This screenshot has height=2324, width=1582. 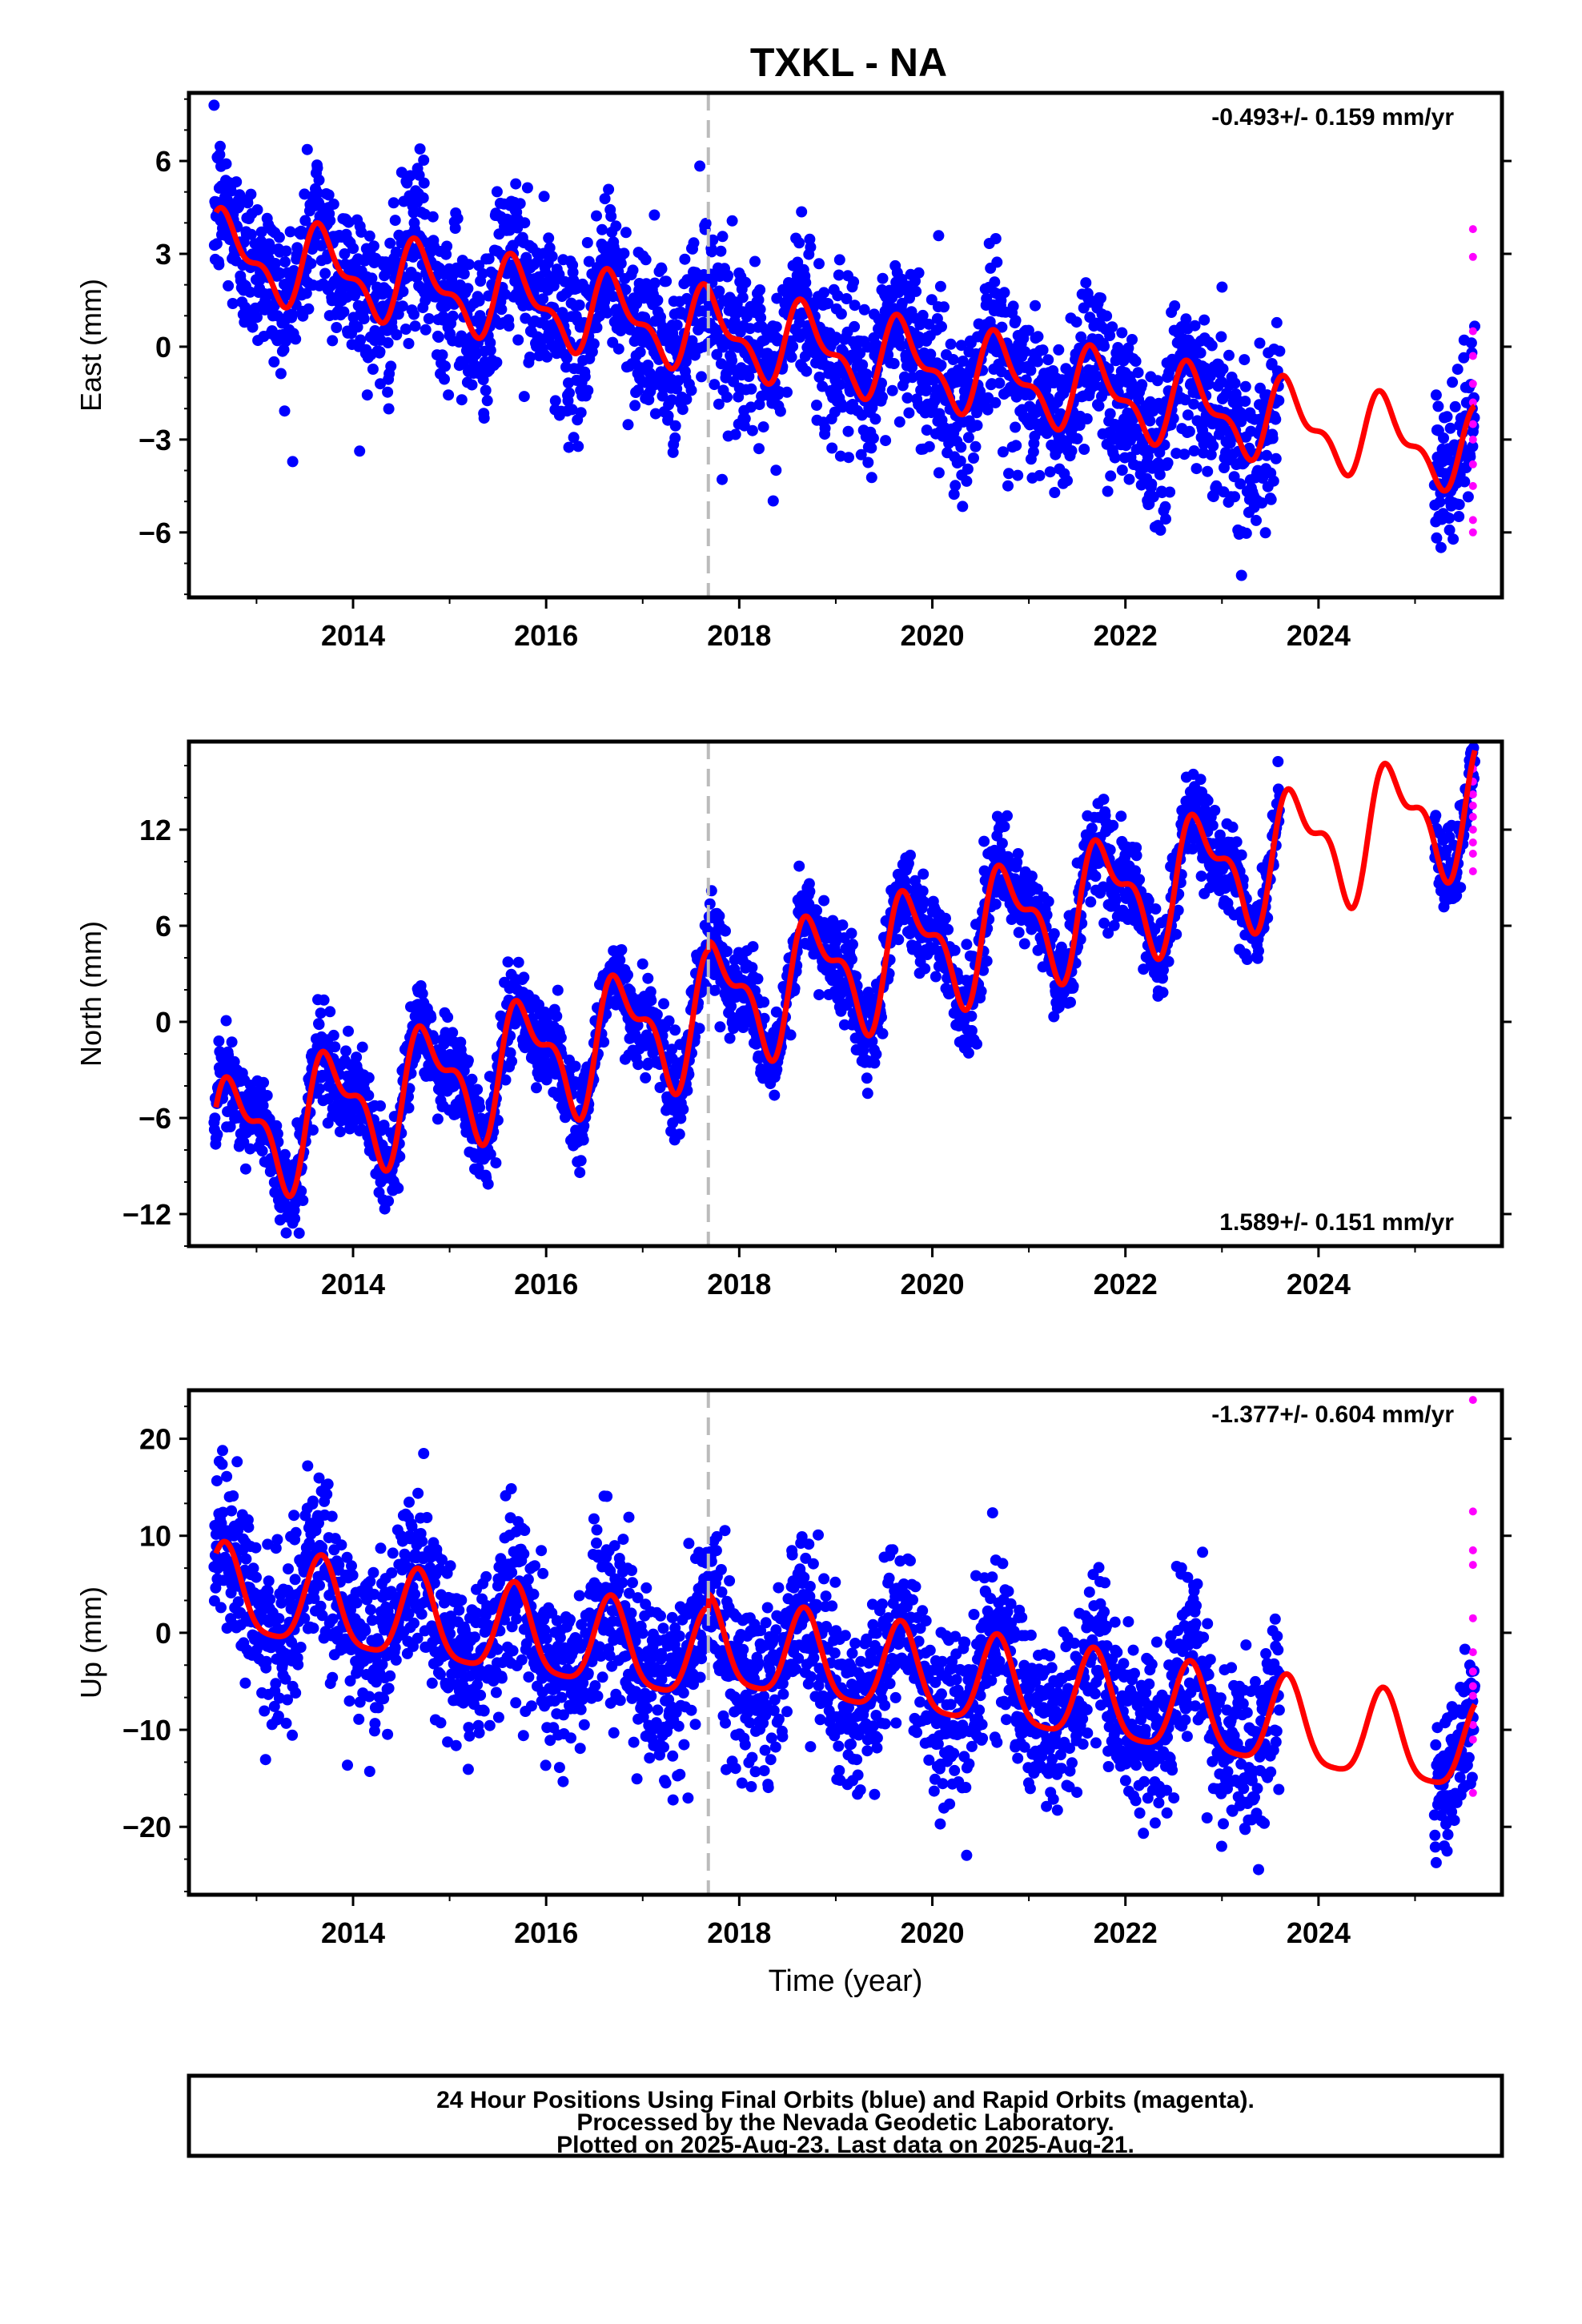 What do you see at coordinates (163, 255) in the screenshot?
I see `y-tick-label: 3` at bounding box center [163, 255].